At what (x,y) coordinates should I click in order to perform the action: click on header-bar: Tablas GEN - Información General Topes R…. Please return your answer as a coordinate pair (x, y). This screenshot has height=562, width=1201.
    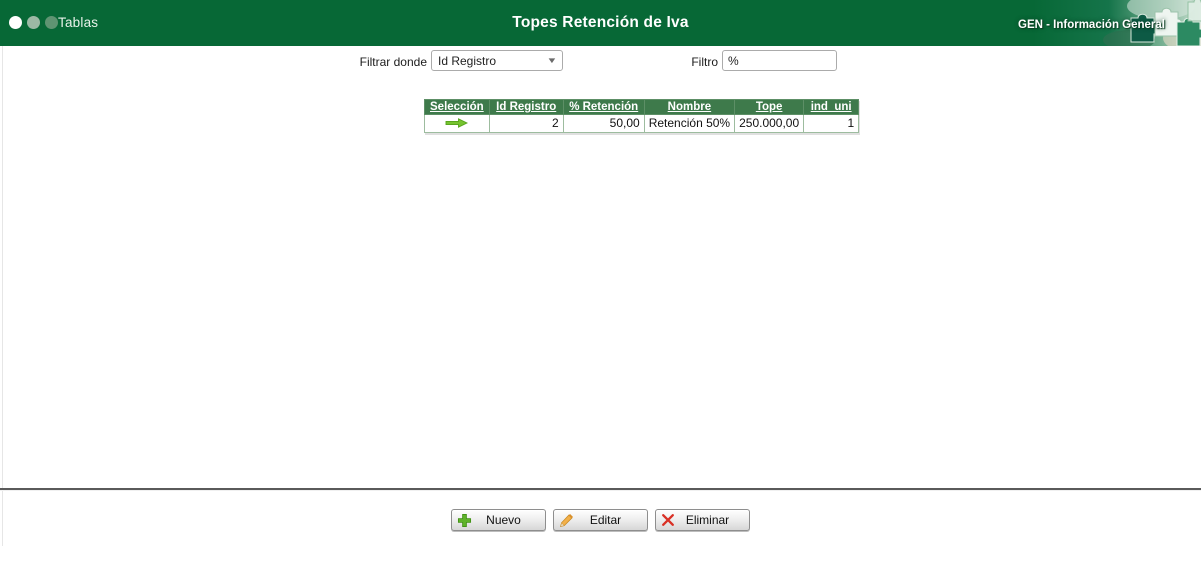
    Looking at the image, I should click on (600, 26).